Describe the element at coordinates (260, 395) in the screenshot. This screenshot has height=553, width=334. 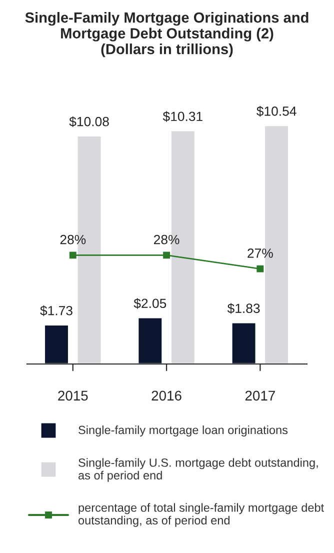
I see `x-tick-label: 2017` at that location.